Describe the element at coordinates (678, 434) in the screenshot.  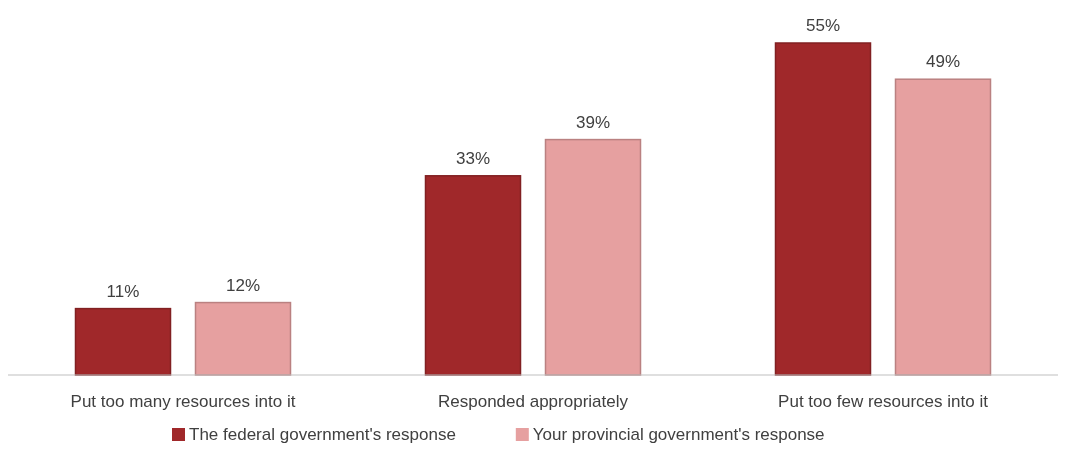
I see `legend-label: Your provincial government's response` at that location.